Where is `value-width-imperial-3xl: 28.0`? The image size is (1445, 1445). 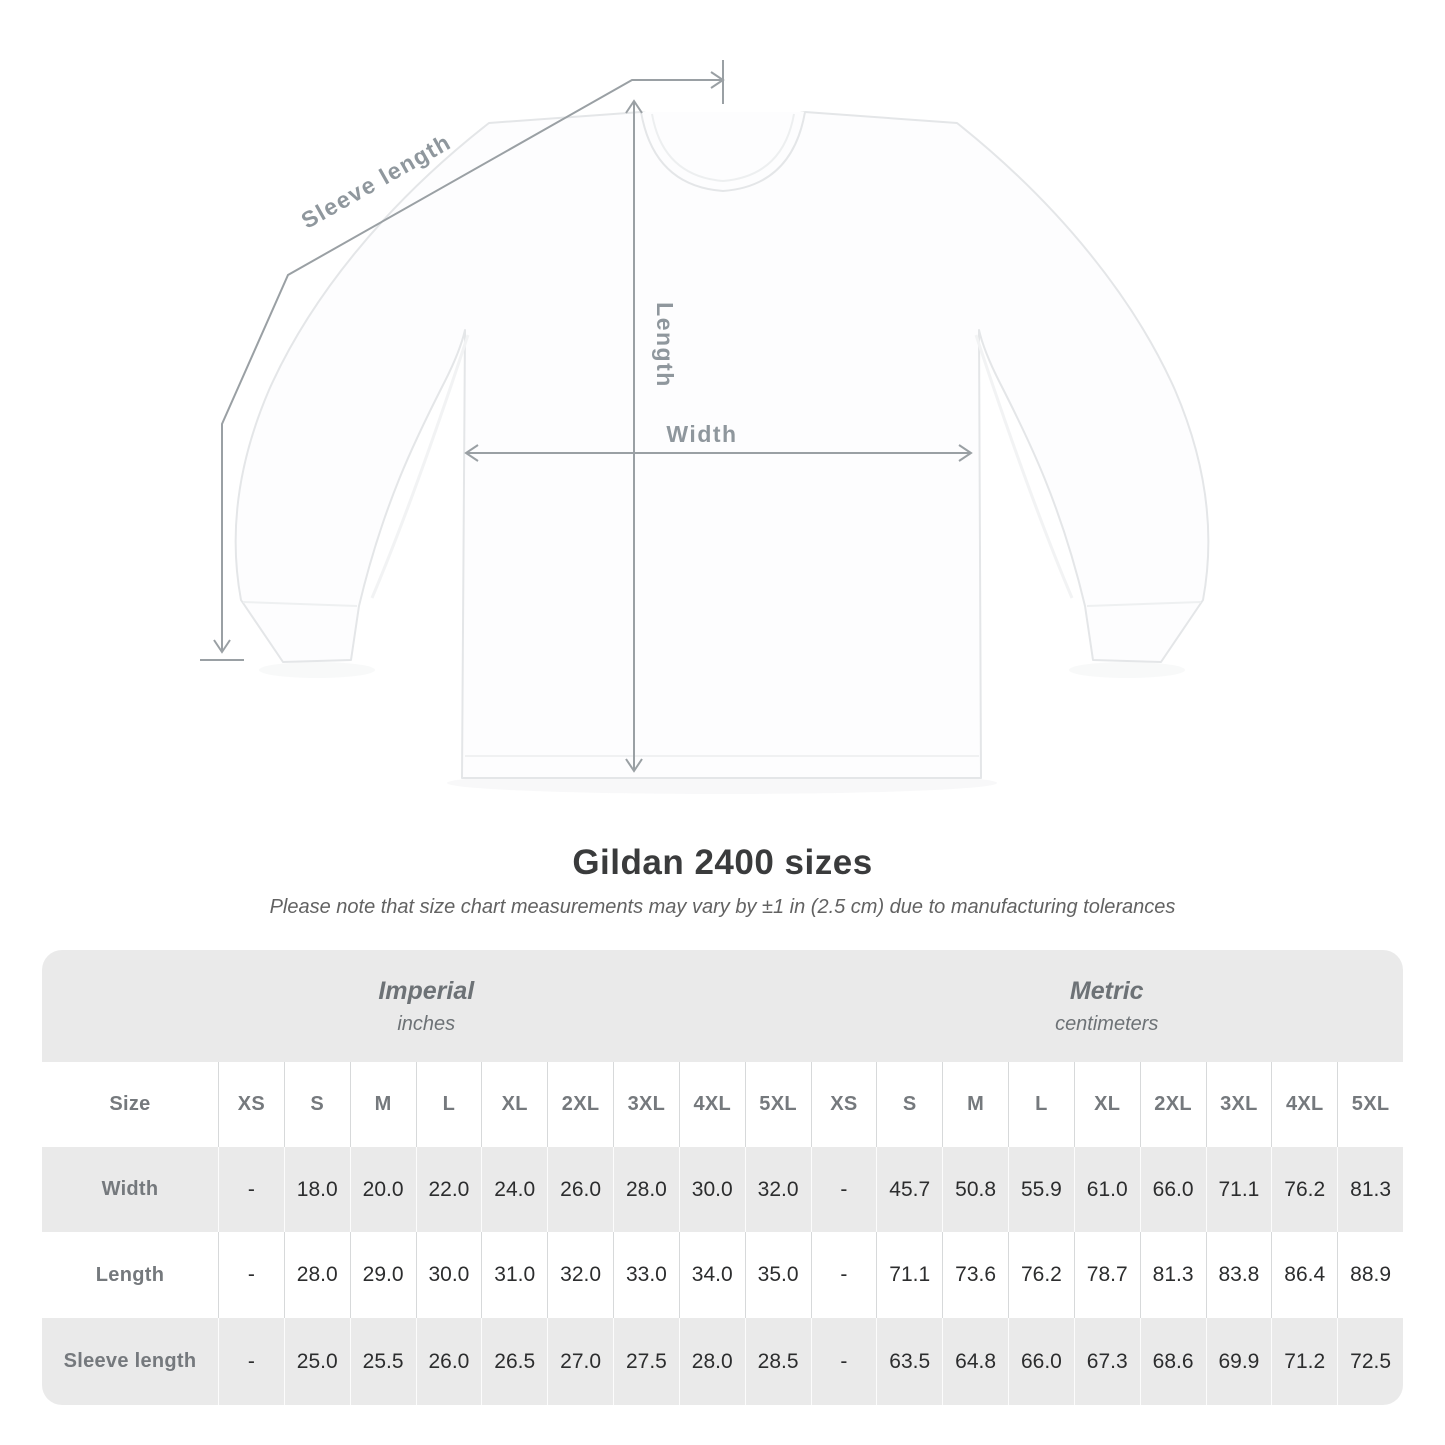
value-width-imperial-3xl: 28.0 is located at coordinates (646, 1189).